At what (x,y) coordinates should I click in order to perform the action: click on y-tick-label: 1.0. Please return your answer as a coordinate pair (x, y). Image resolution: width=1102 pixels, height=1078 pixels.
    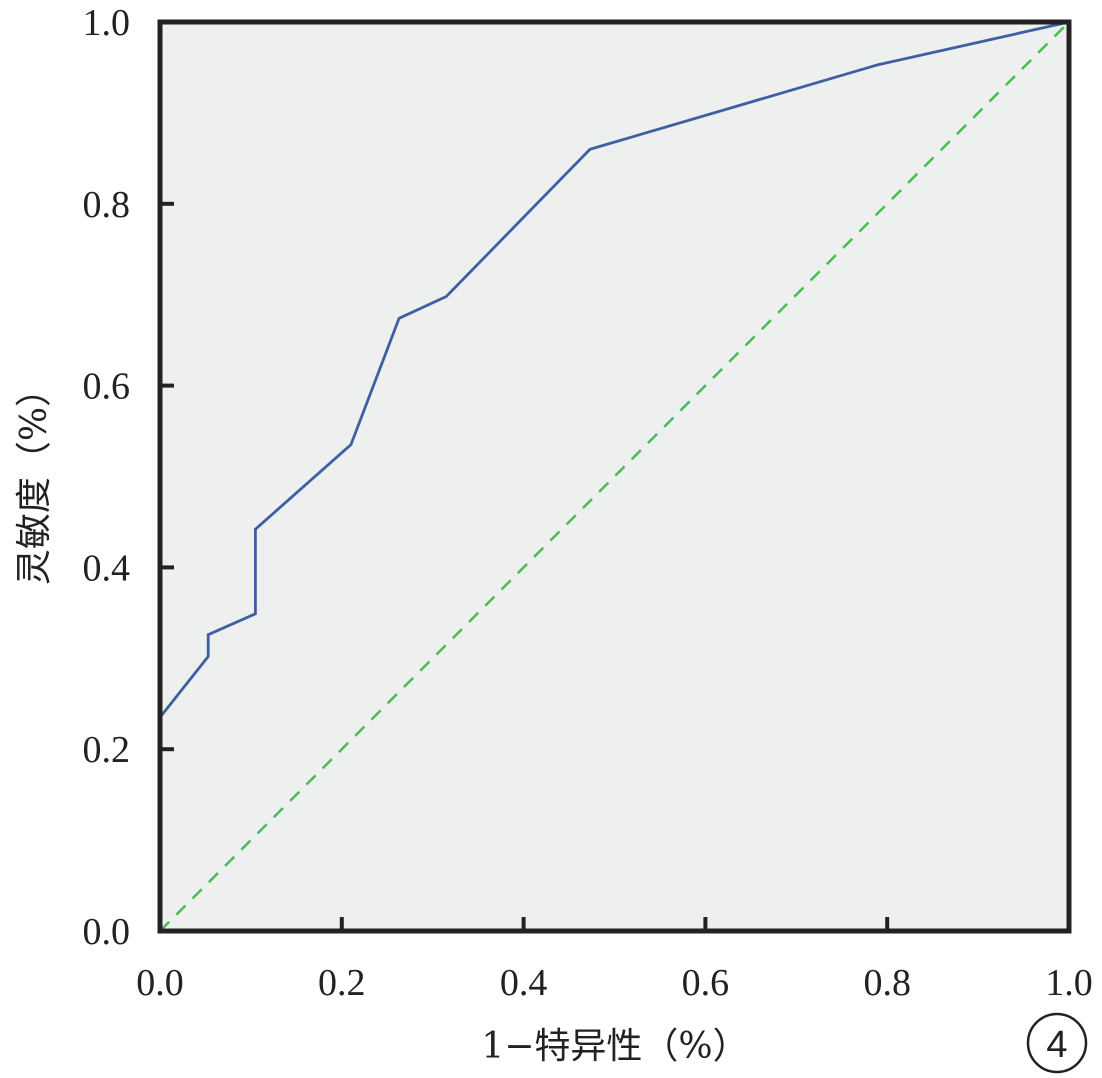
    Looking at the image, I should click on (107, 23).